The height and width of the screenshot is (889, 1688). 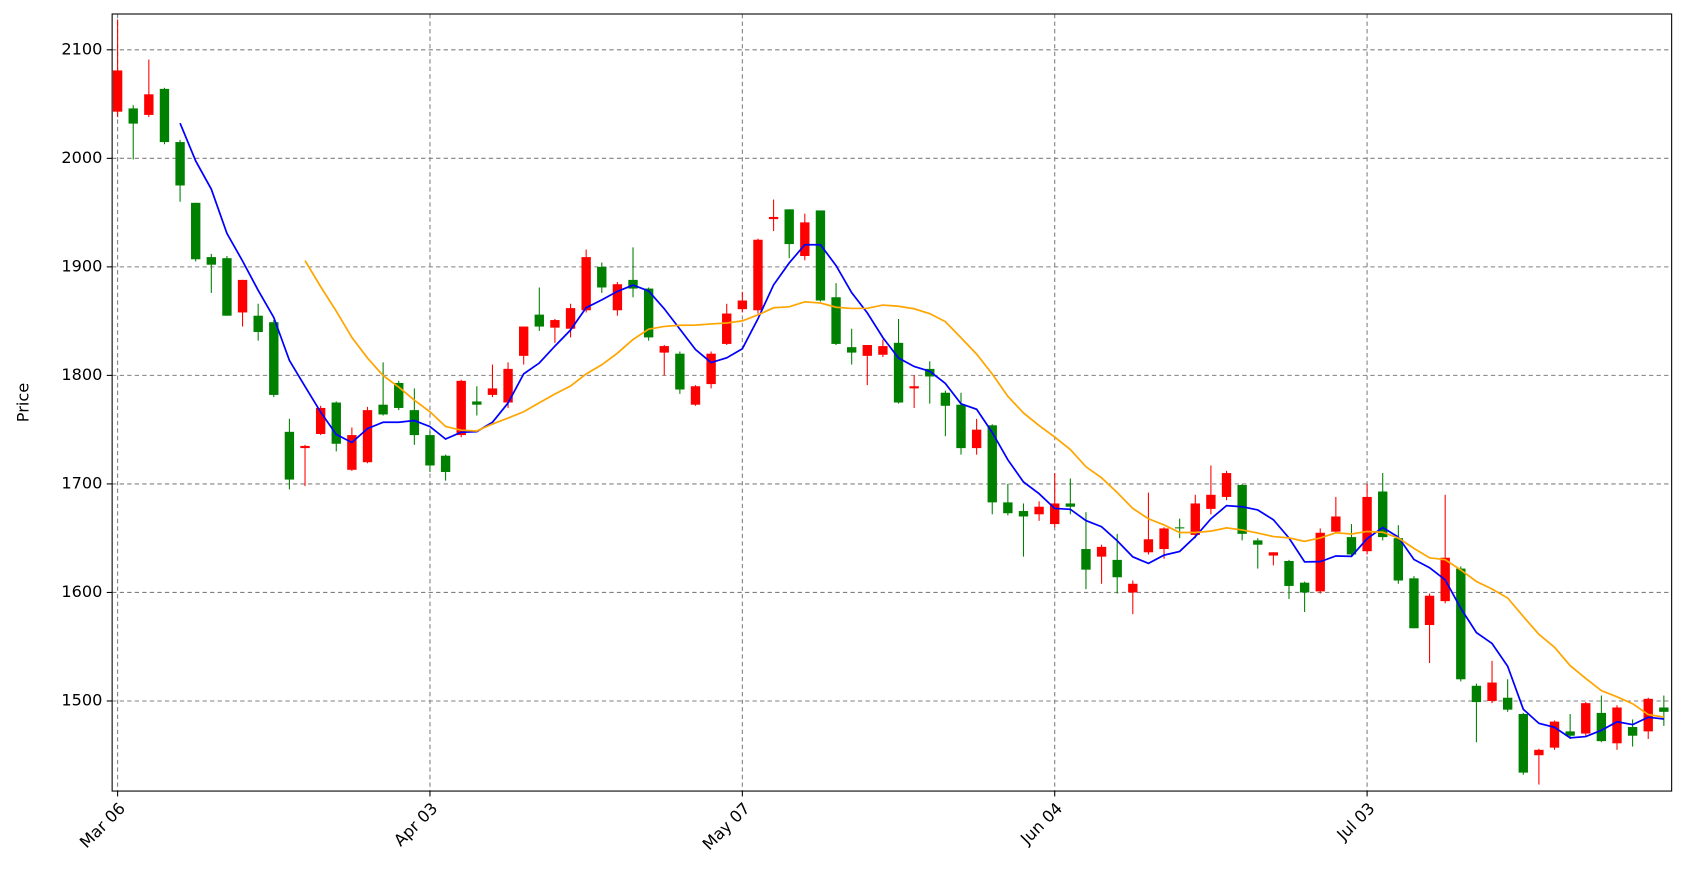 What do you see at coordinates (22, 402) in the screenshot?
I see `y-axis-label: Price` at bounding box center [22, 402].